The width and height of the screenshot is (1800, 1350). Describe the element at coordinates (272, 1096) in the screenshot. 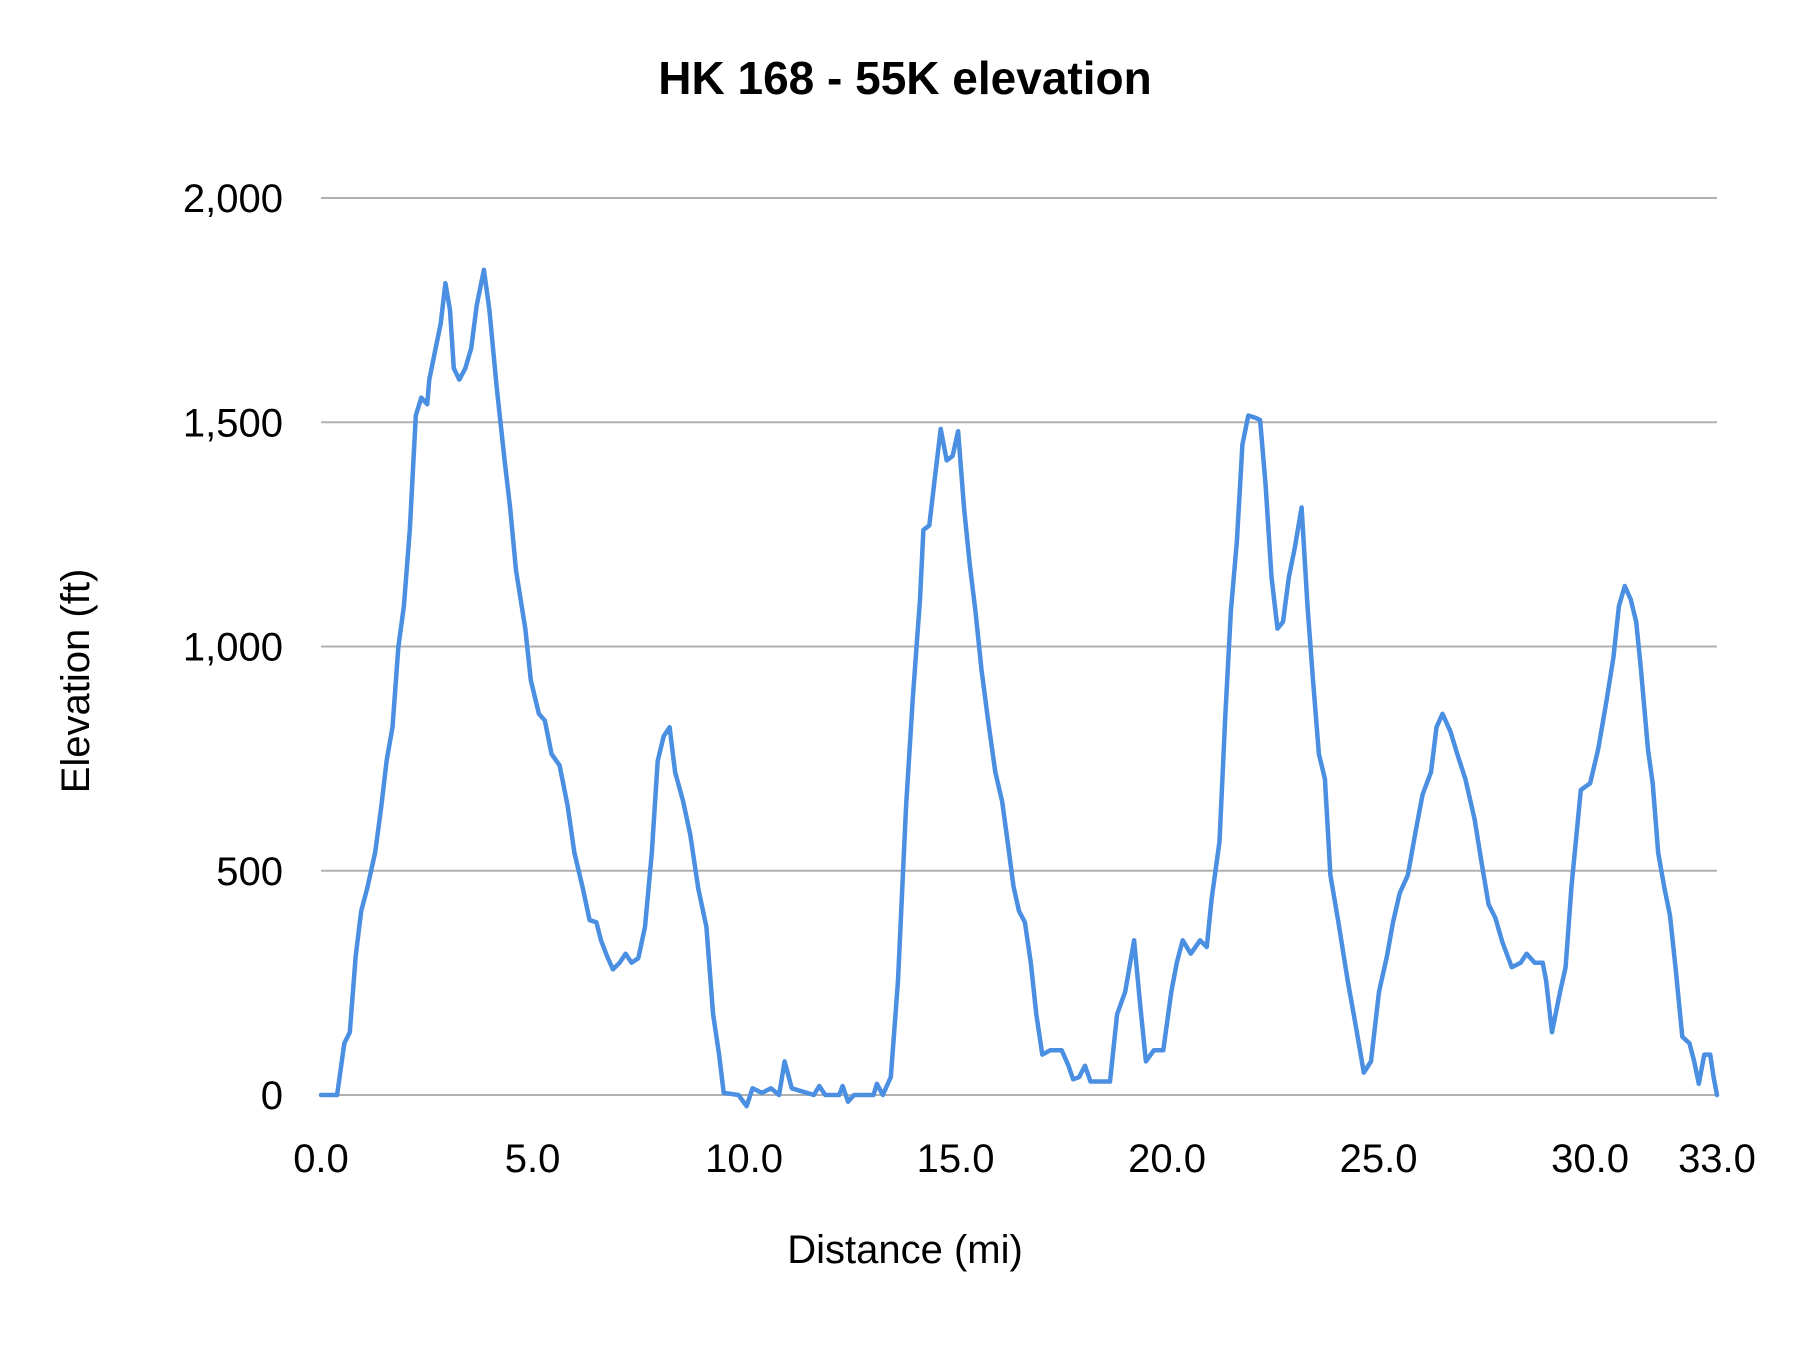

I see `y-tick-label: 0` at that location.